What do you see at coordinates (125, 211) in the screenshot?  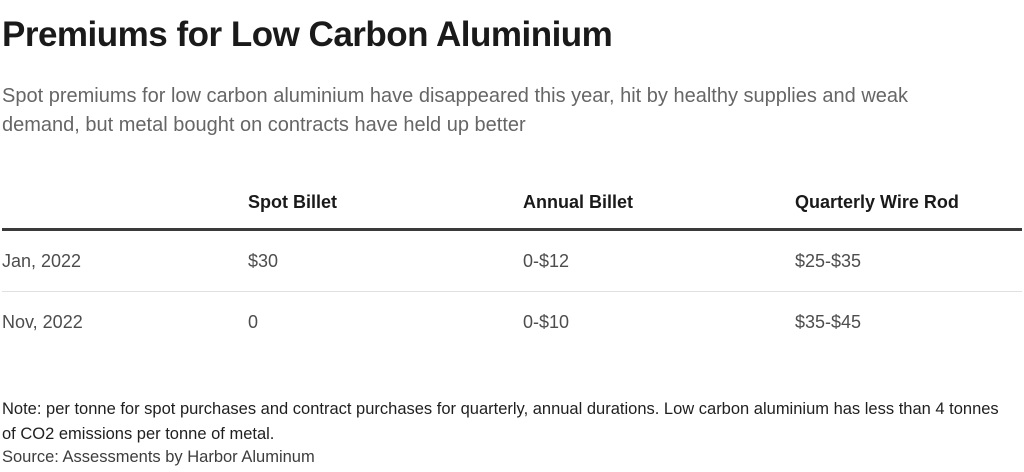 I see `column-header-period` at bounding box center [125, 211].